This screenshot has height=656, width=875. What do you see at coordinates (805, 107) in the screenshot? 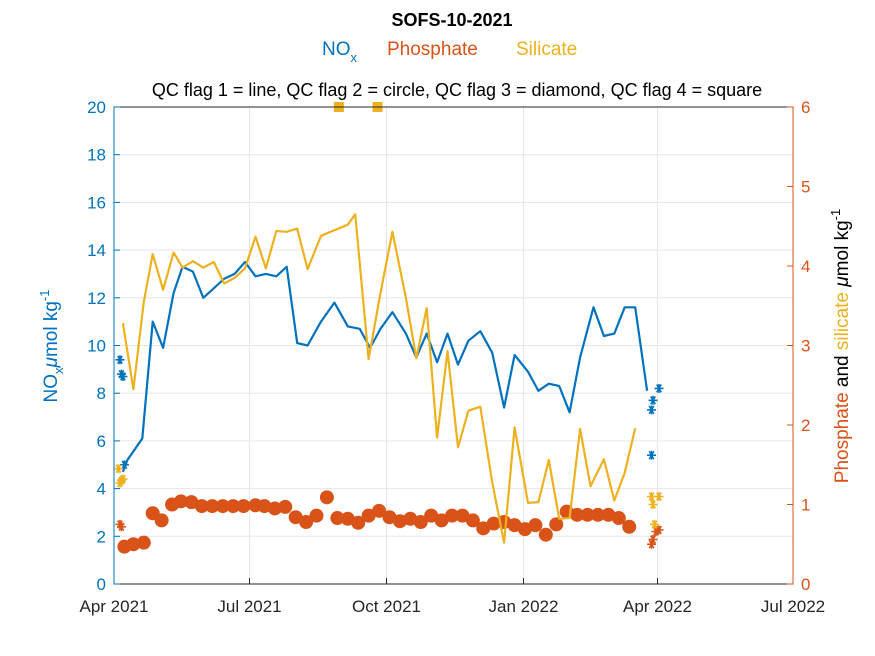
I see `y-right-tick-label: 6` at bounding box center [805, 107].